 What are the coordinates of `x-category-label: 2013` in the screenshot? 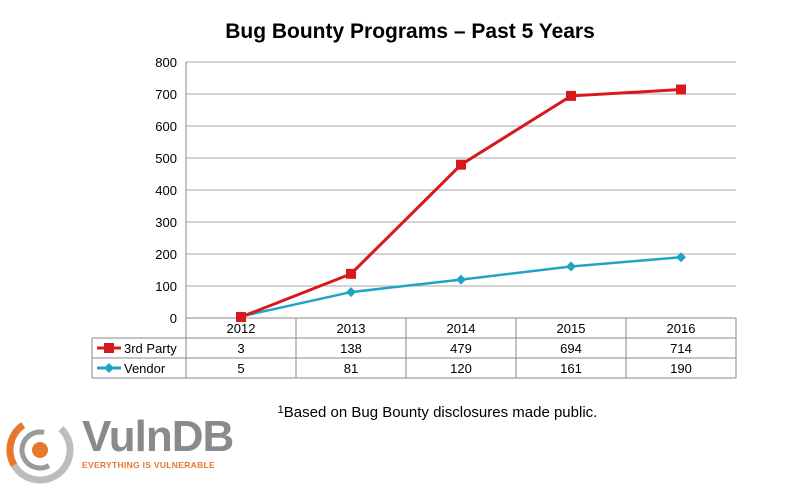 It's located at (351, 328).